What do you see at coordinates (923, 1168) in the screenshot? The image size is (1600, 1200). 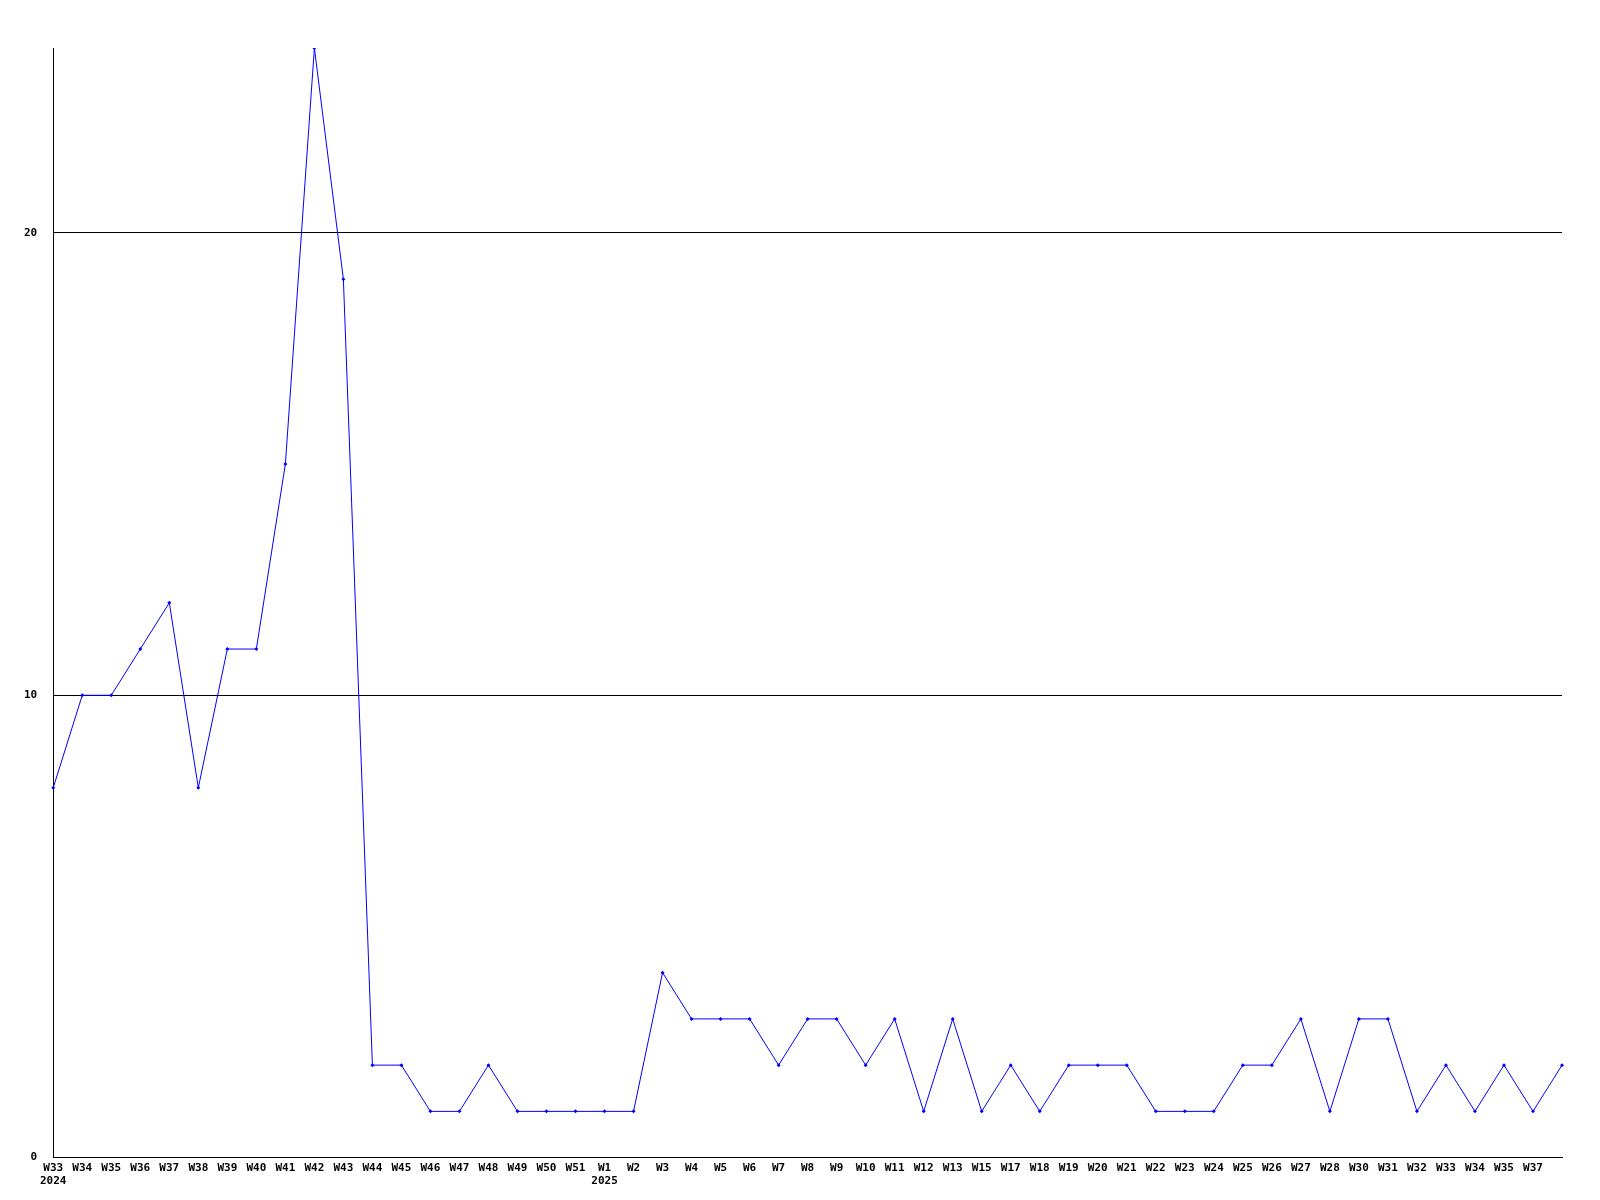 I see `x-tick-label: W12` at bounding box center [923, 1168].